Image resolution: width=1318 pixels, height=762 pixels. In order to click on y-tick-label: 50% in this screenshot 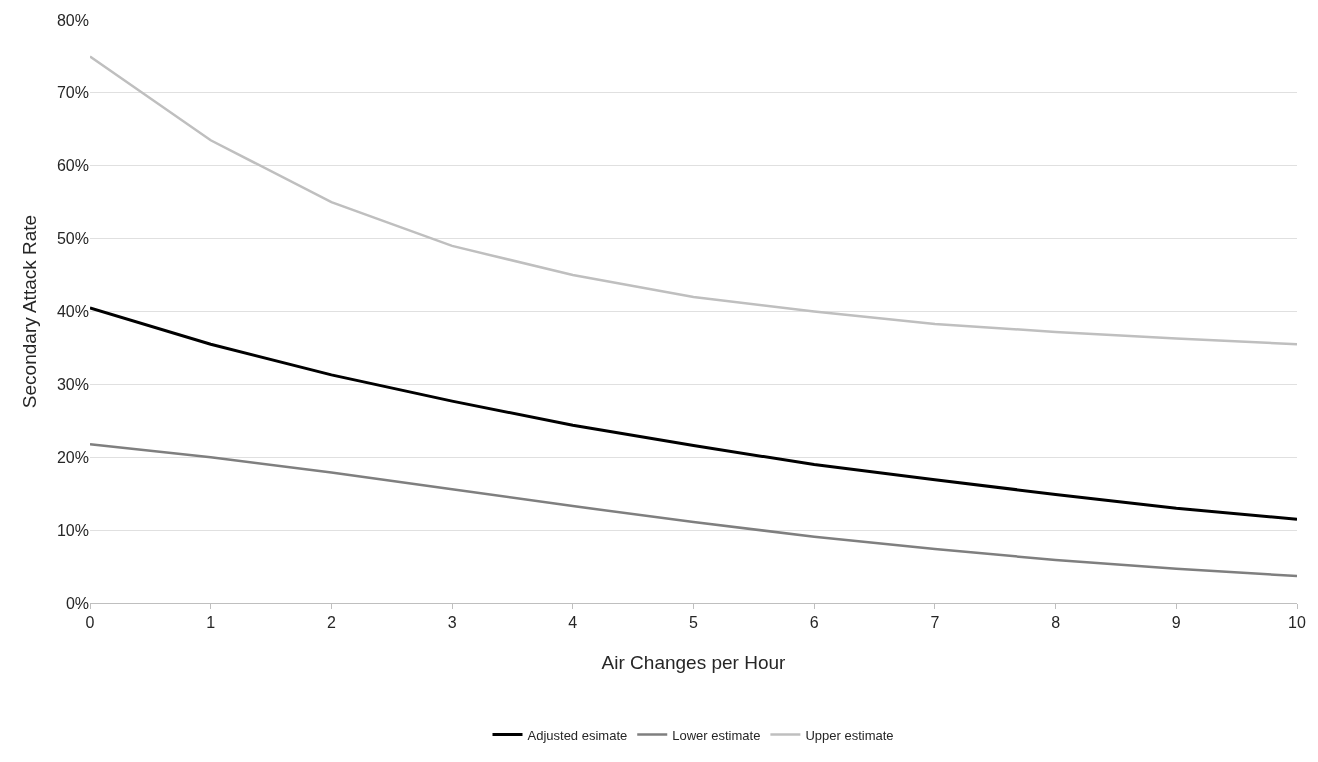, I will do `click(72, 239)`.